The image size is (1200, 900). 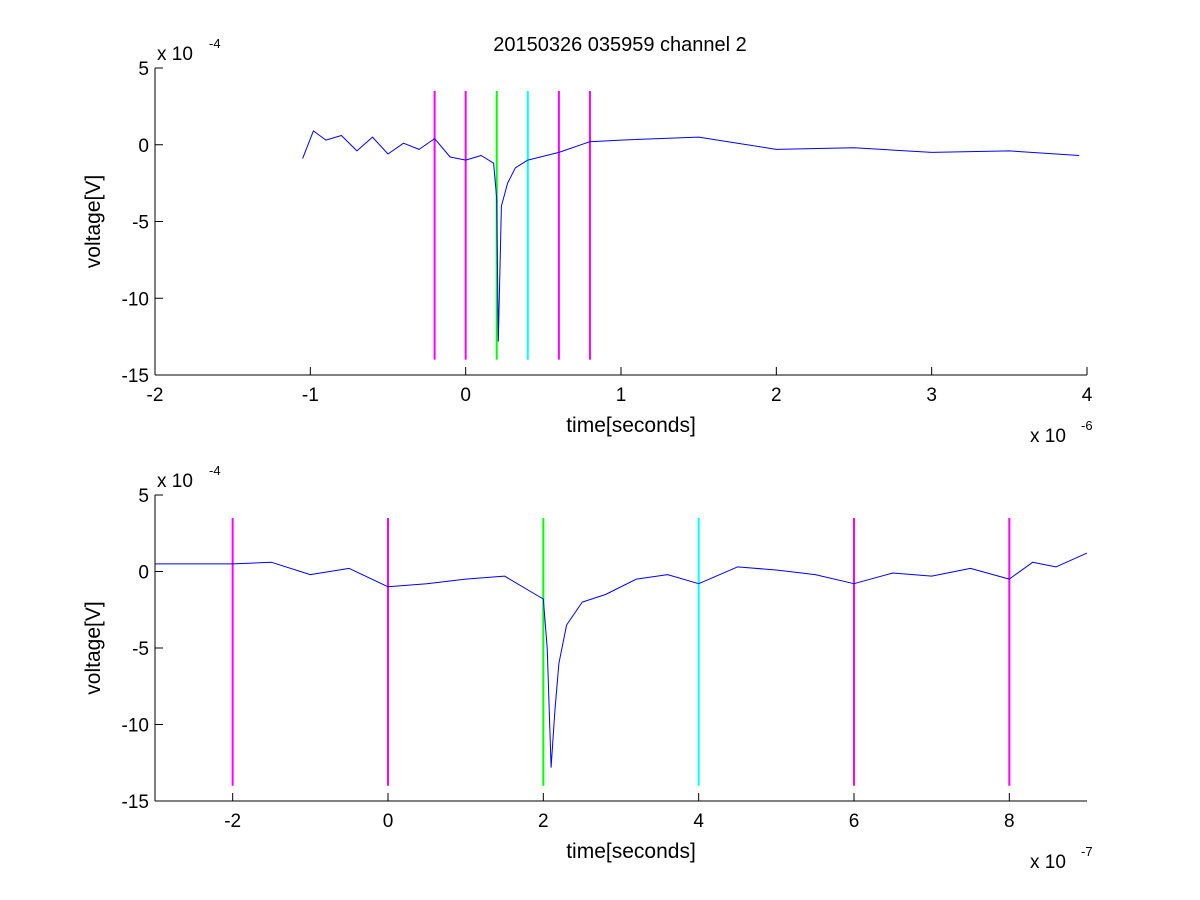 What do you see at coordinates (620, 45) in the screenshot?
I see `figure-title: 20150326 035959 channel 2` at bounding box center [620, 45].